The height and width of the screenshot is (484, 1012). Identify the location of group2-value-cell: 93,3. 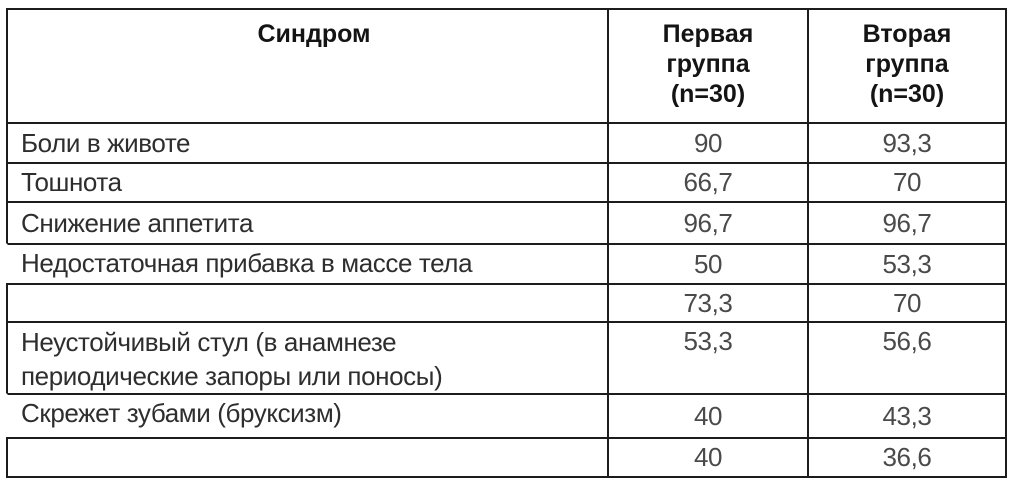
(907, 142).